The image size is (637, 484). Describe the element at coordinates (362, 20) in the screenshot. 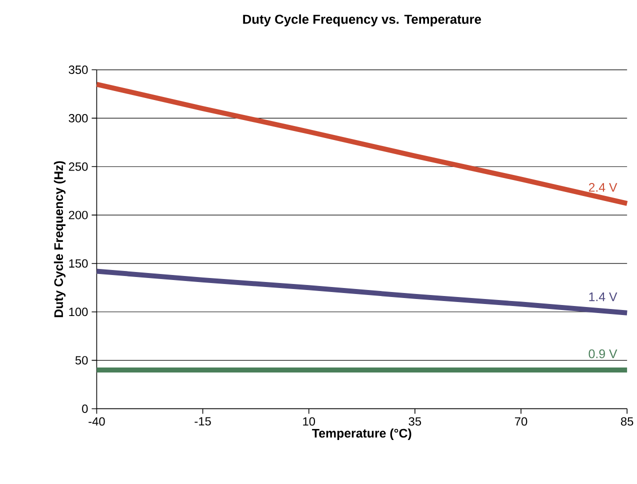

I see `chart-title: Duty Cycle Frequency vs. Temperature` at that location.